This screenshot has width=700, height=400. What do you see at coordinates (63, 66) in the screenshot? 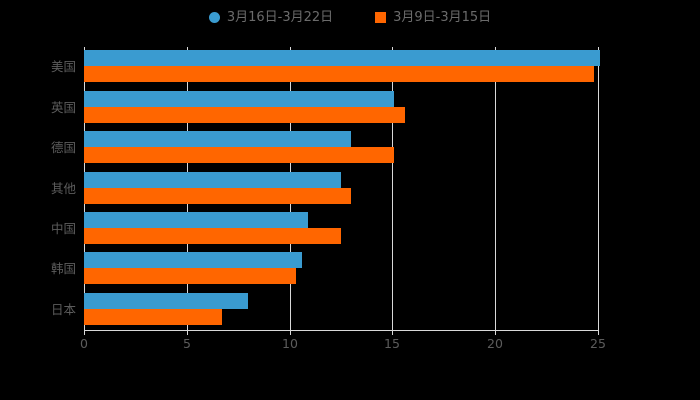
I see `y-category-label: 美国` at bounding box center [63, 66].